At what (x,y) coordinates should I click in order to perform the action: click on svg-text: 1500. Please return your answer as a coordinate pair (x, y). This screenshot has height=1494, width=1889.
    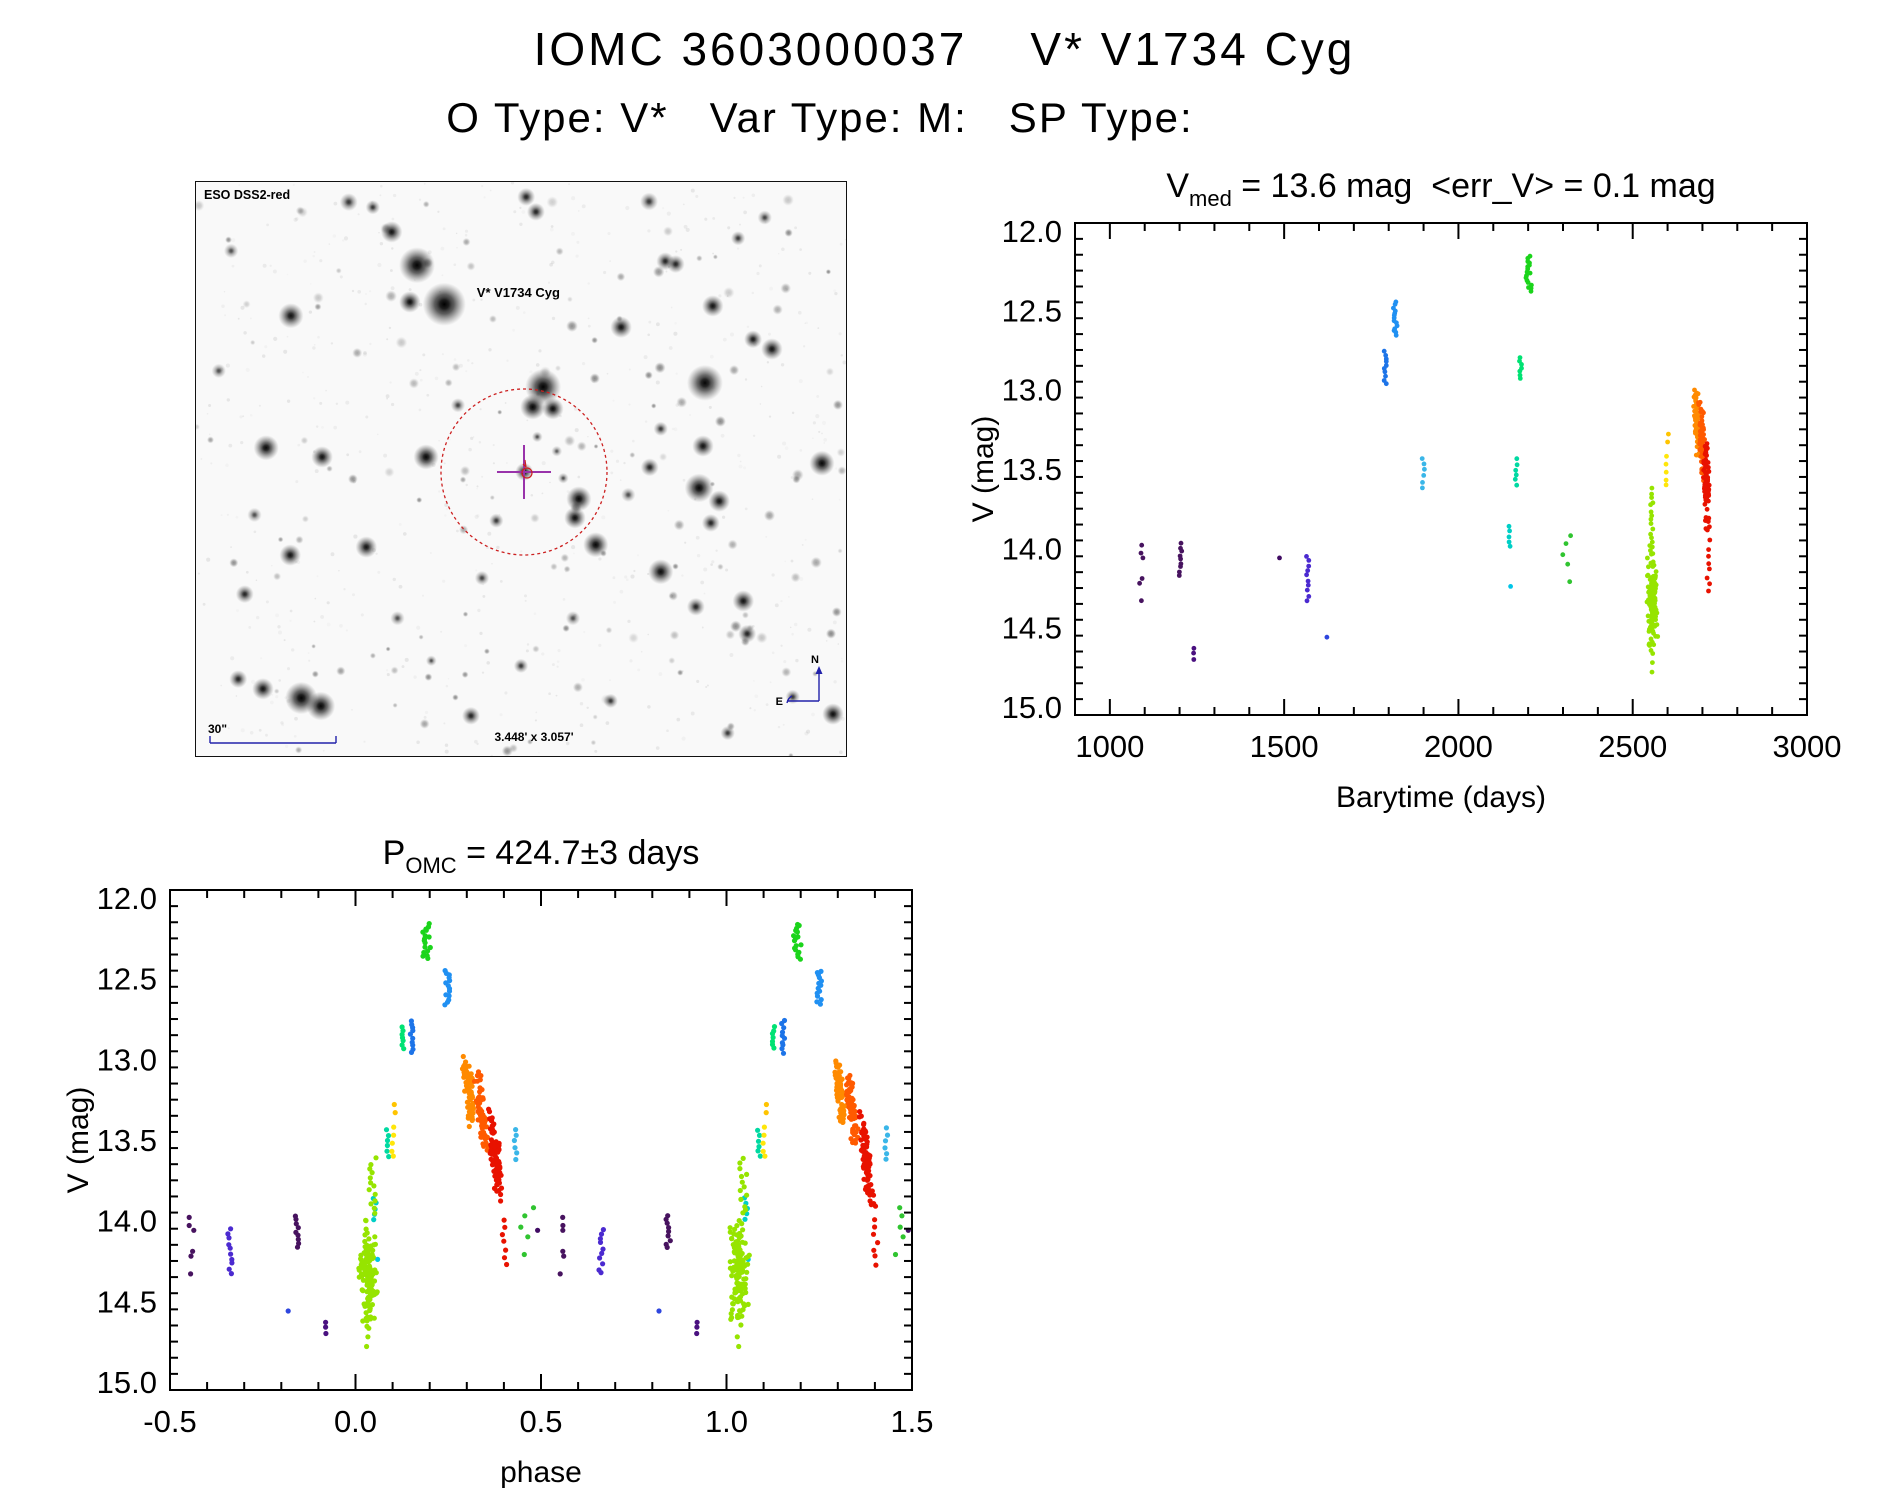
    Looking at the image, I should click on (1284, 746).